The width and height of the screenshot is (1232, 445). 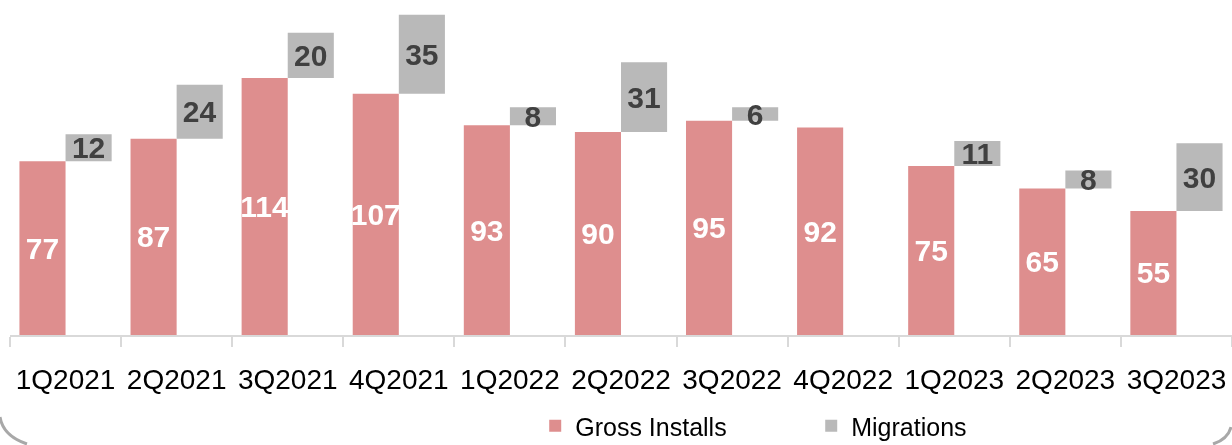 What do you see at coordinates (65, 379) in the screenshot?
I see `x-tick-label: 1Q2021` at bounding box center [65, 379].